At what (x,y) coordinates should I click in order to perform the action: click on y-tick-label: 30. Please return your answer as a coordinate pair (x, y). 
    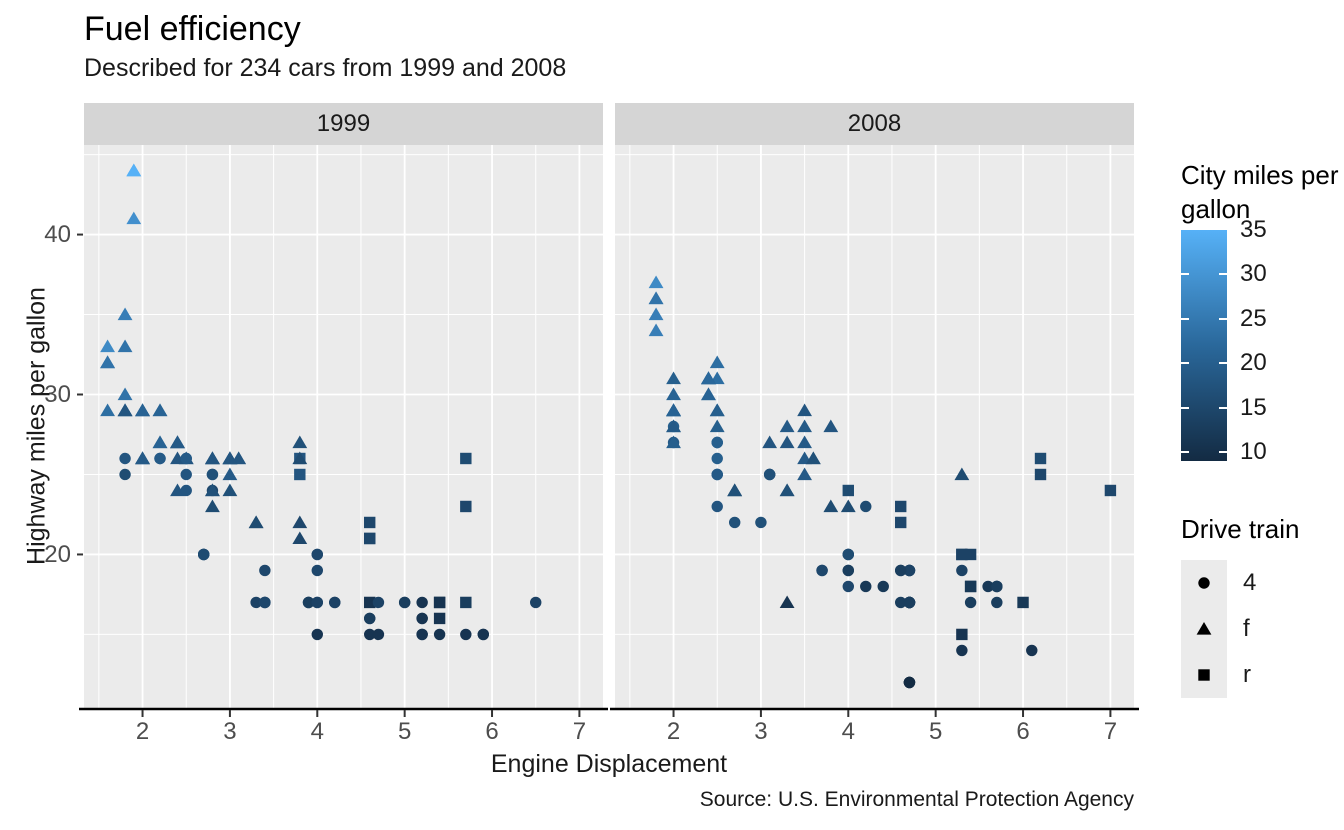
    Looking at the image, I should click on (57, 394).